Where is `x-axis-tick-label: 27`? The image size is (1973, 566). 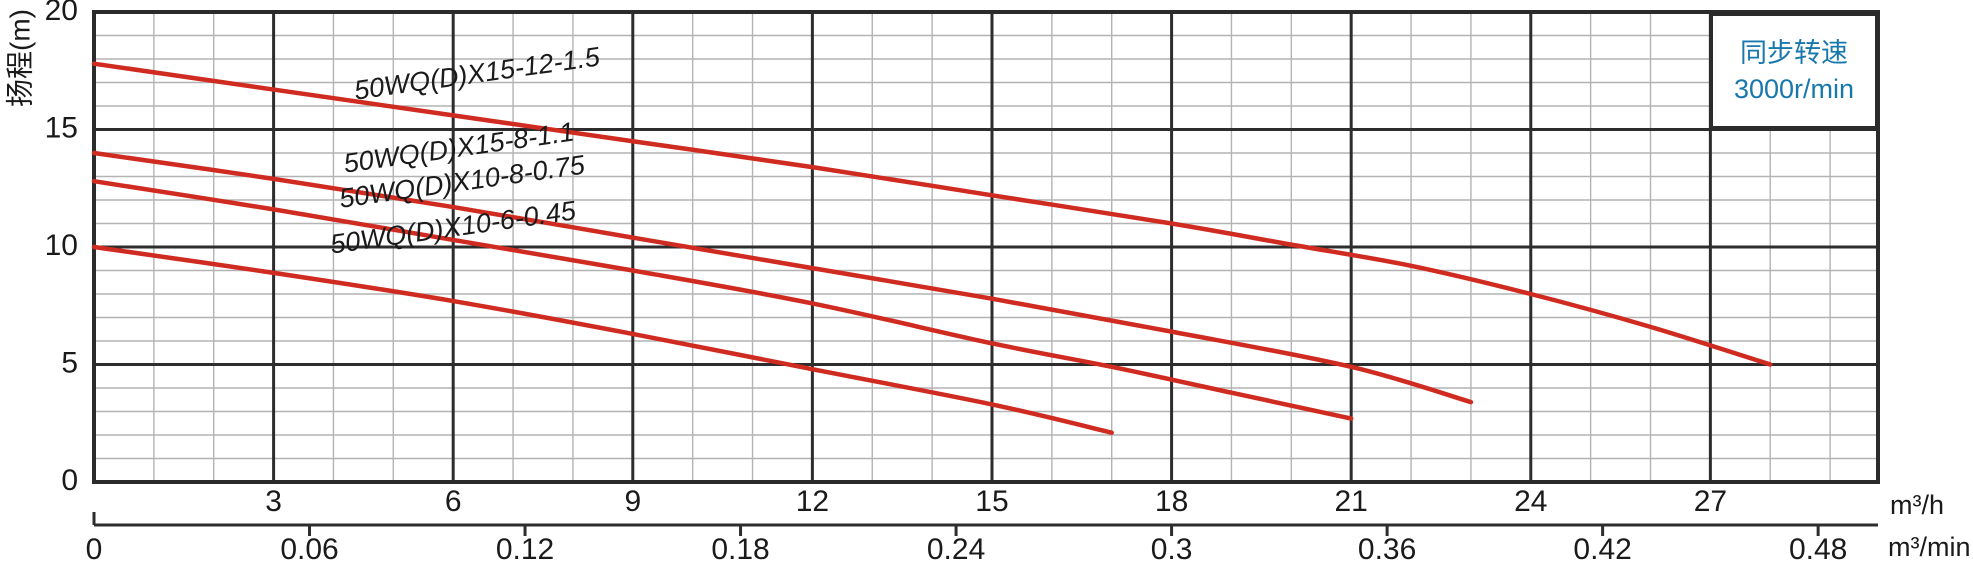 x-axis-tick-label: 27 is located at coordinates (1710, 501).